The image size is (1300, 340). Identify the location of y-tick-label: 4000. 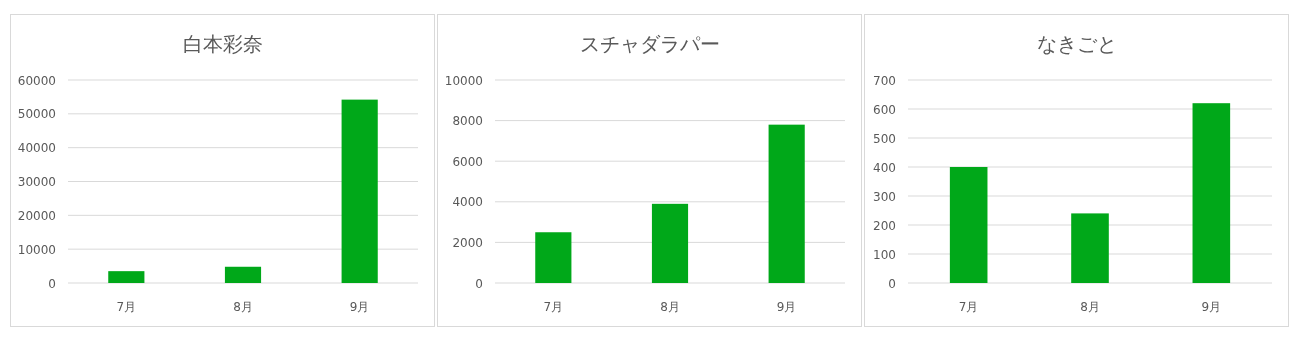
(467, 202).